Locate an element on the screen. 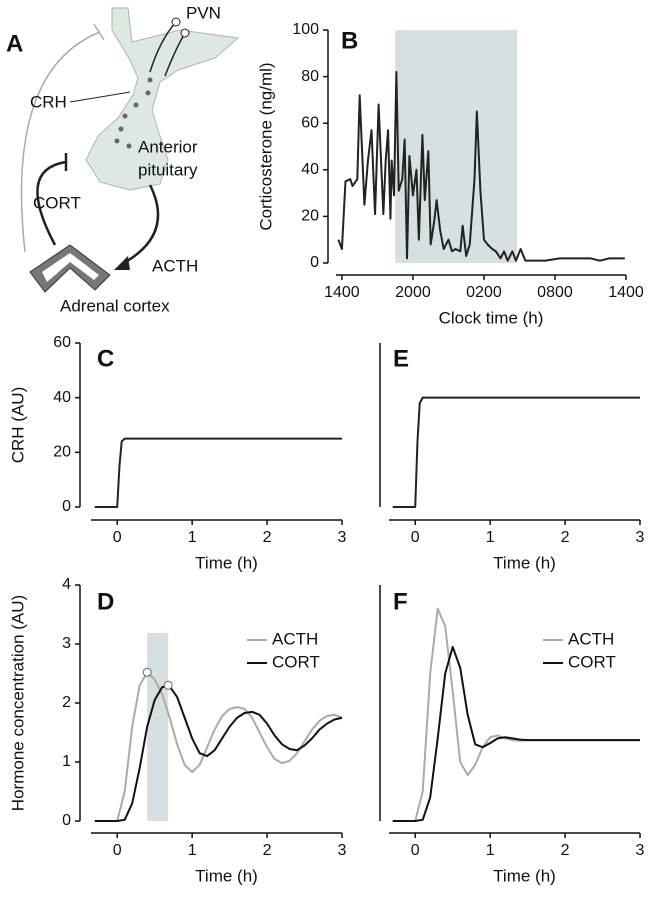  acth-arrowhead is located at coordinates (122, 263).